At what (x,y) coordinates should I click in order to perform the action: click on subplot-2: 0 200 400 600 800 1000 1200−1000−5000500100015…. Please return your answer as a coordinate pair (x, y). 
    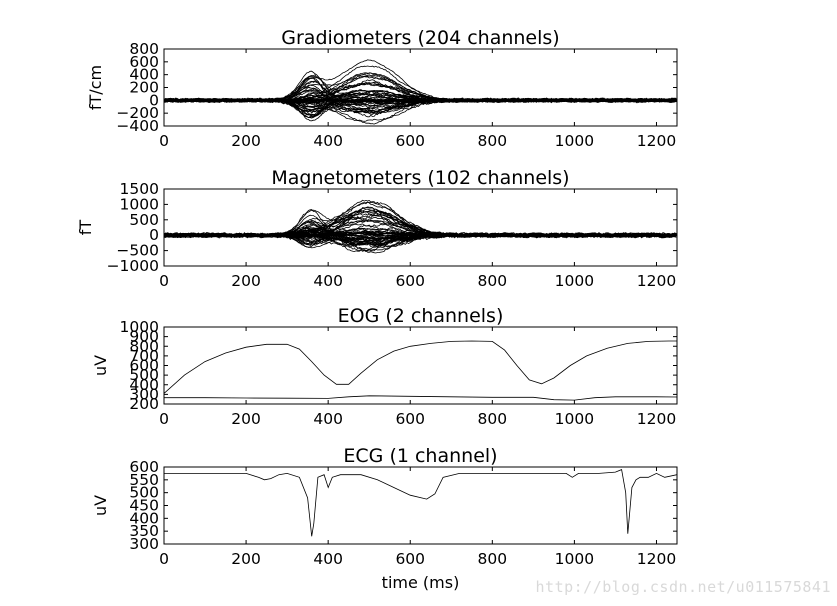
    Looking at the image, I should click on (377, 228).